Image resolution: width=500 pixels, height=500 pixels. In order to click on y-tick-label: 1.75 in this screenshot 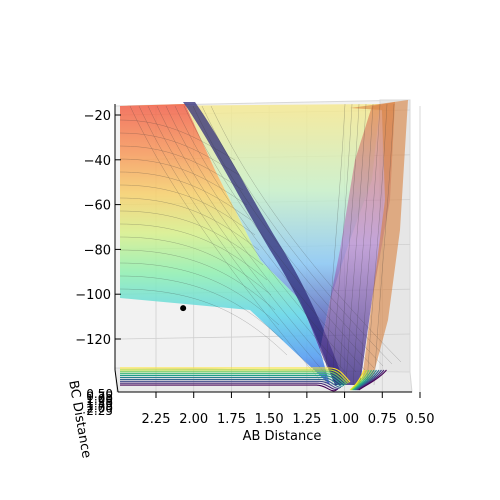, I will do `click(99, 406)`.